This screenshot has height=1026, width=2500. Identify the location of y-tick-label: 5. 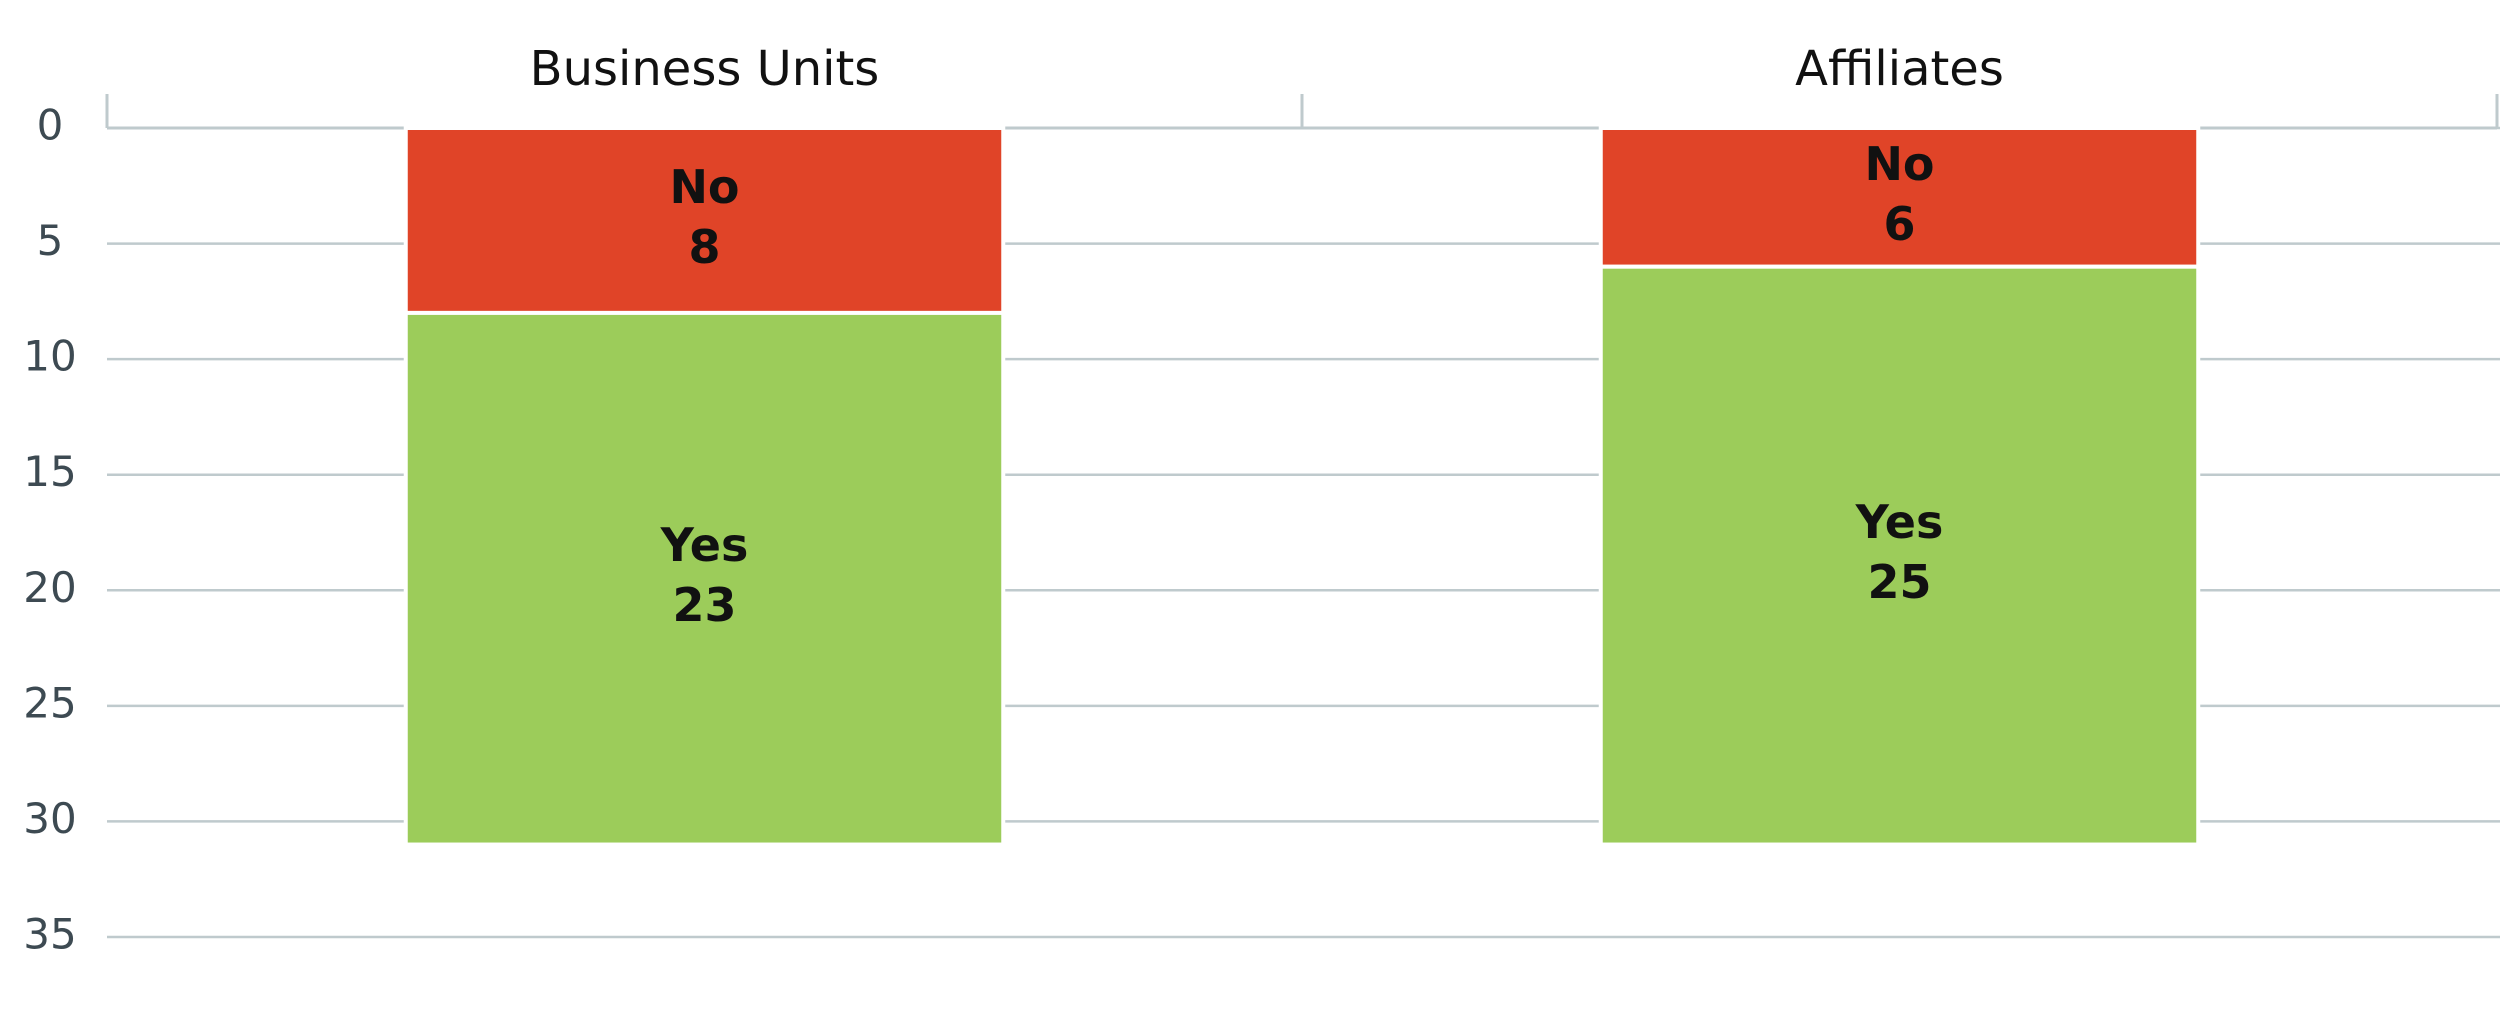
(50, 240).